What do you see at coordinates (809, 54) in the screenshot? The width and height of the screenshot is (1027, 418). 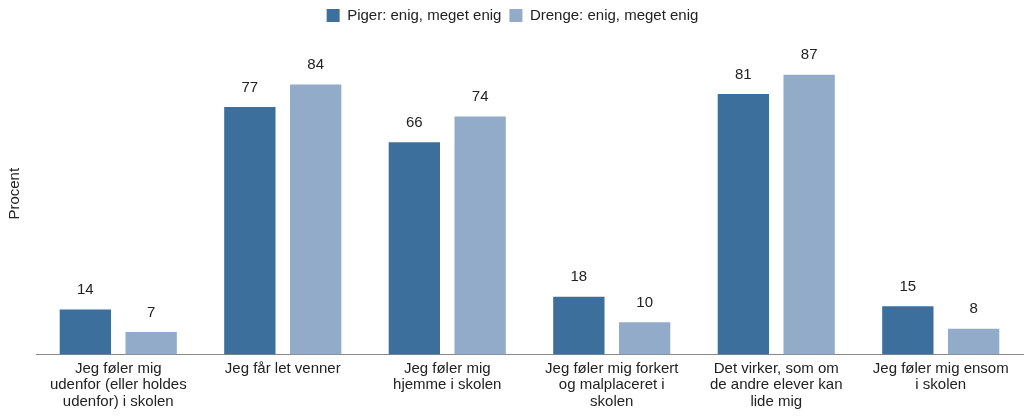 I see `data-label: 87` at bounding box center [809, 54].